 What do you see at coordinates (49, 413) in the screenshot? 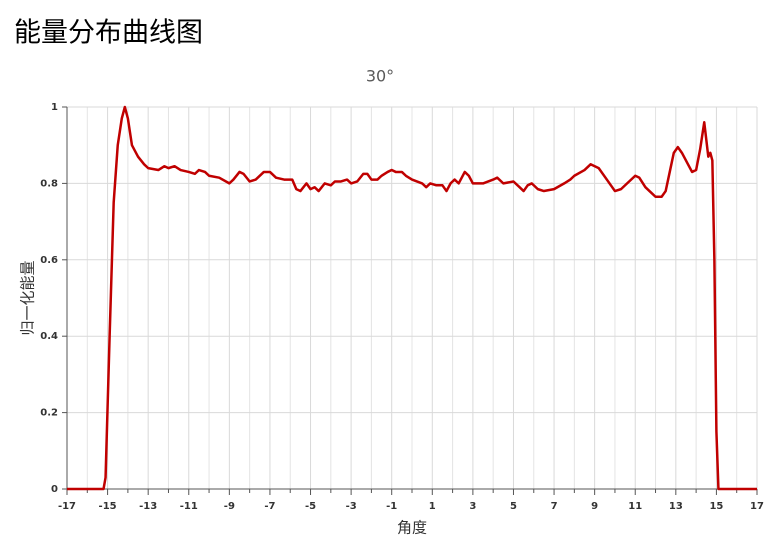
I see `y-tick-label: 0.2` at bounding box center [49, 413].